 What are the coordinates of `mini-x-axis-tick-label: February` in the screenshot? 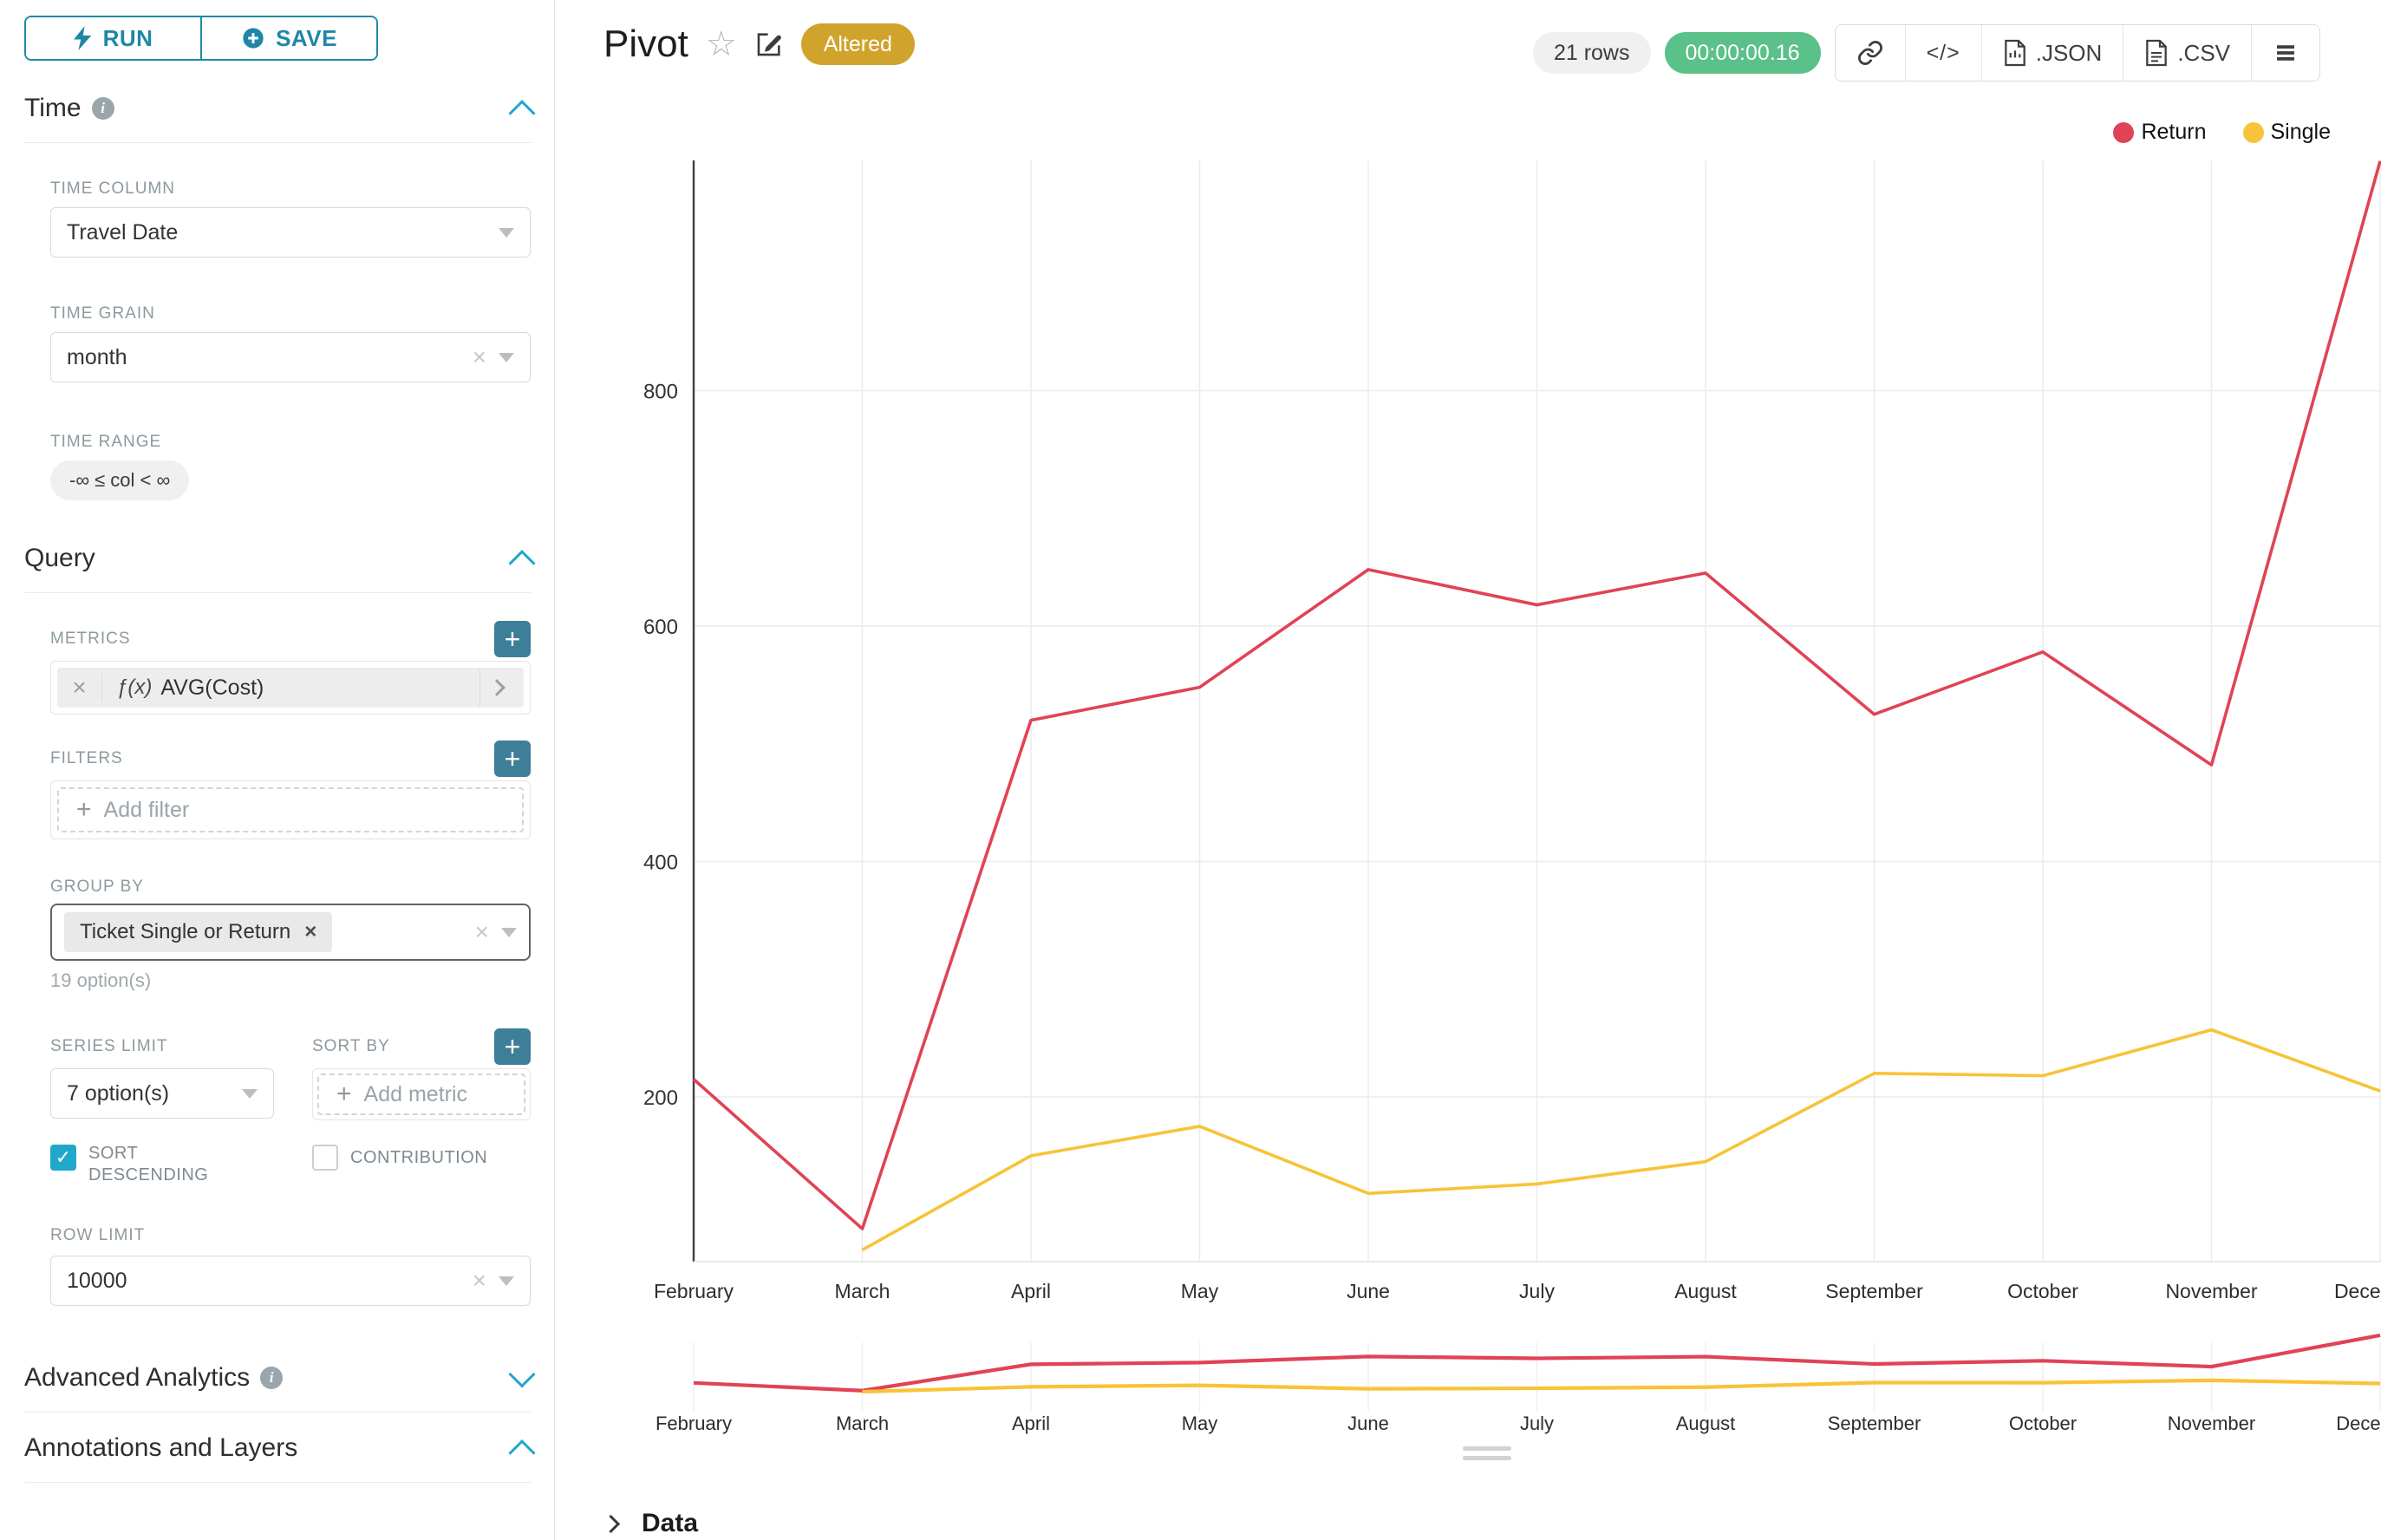 It's located at (694, 1423).